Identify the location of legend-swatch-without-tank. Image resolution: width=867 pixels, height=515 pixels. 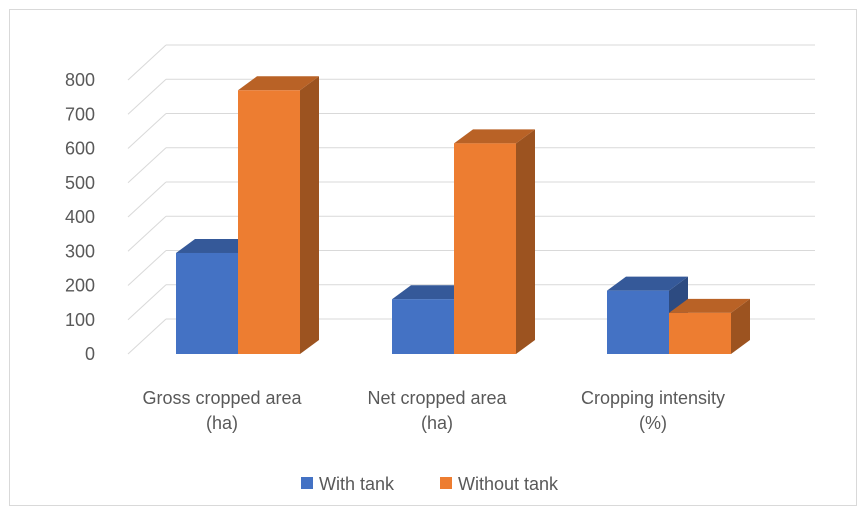
(446, 483).